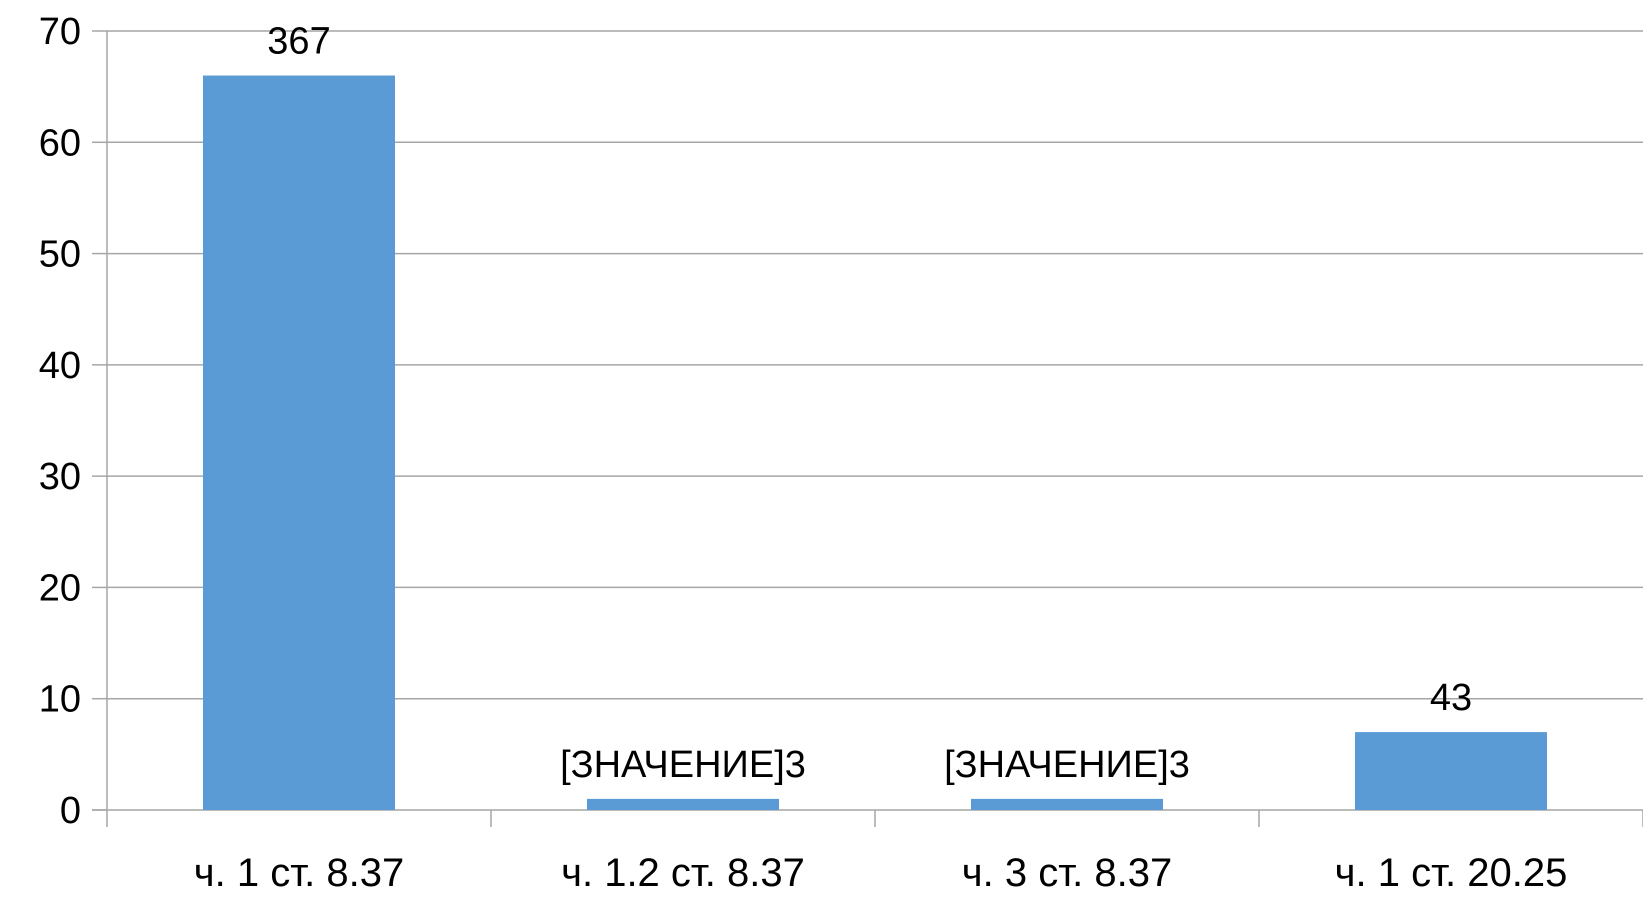 The height and width of the screenshot is (899, 1643). What do you see at coordinates (299, 872) in the screenshot?
I see `x-category-label: ч. 1 ст. 8.37` at bounding box center [299, 872].